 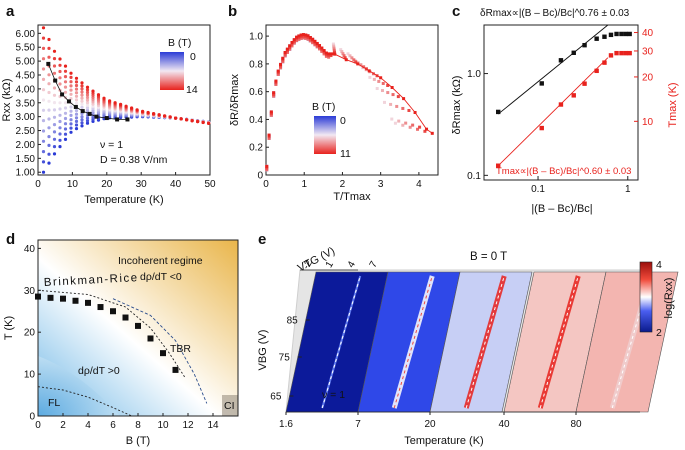 I want to click on x-tick-label: 0, so click(x=38, y=425).